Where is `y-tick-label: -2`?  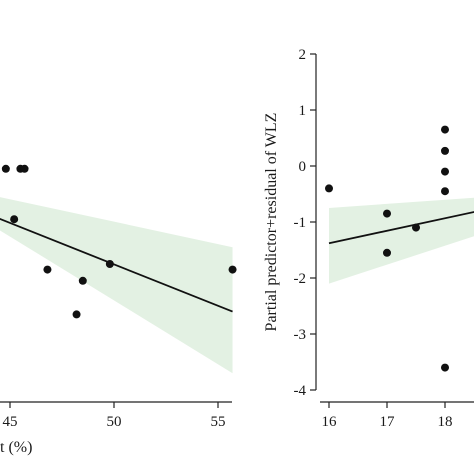
y-tick-label: -2 is located at coordinates (300, 279).